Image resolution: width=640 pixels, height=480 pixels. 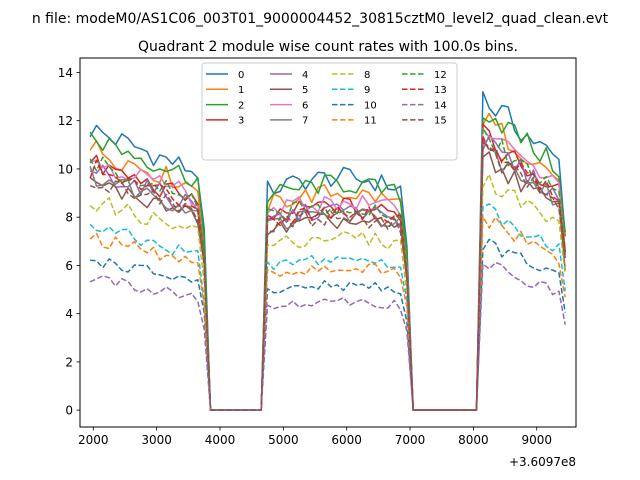 What do you see at coordinates (305, 90) in the screenshot?
I see `legend-label-5: 5` at bounding box center [305, 90].